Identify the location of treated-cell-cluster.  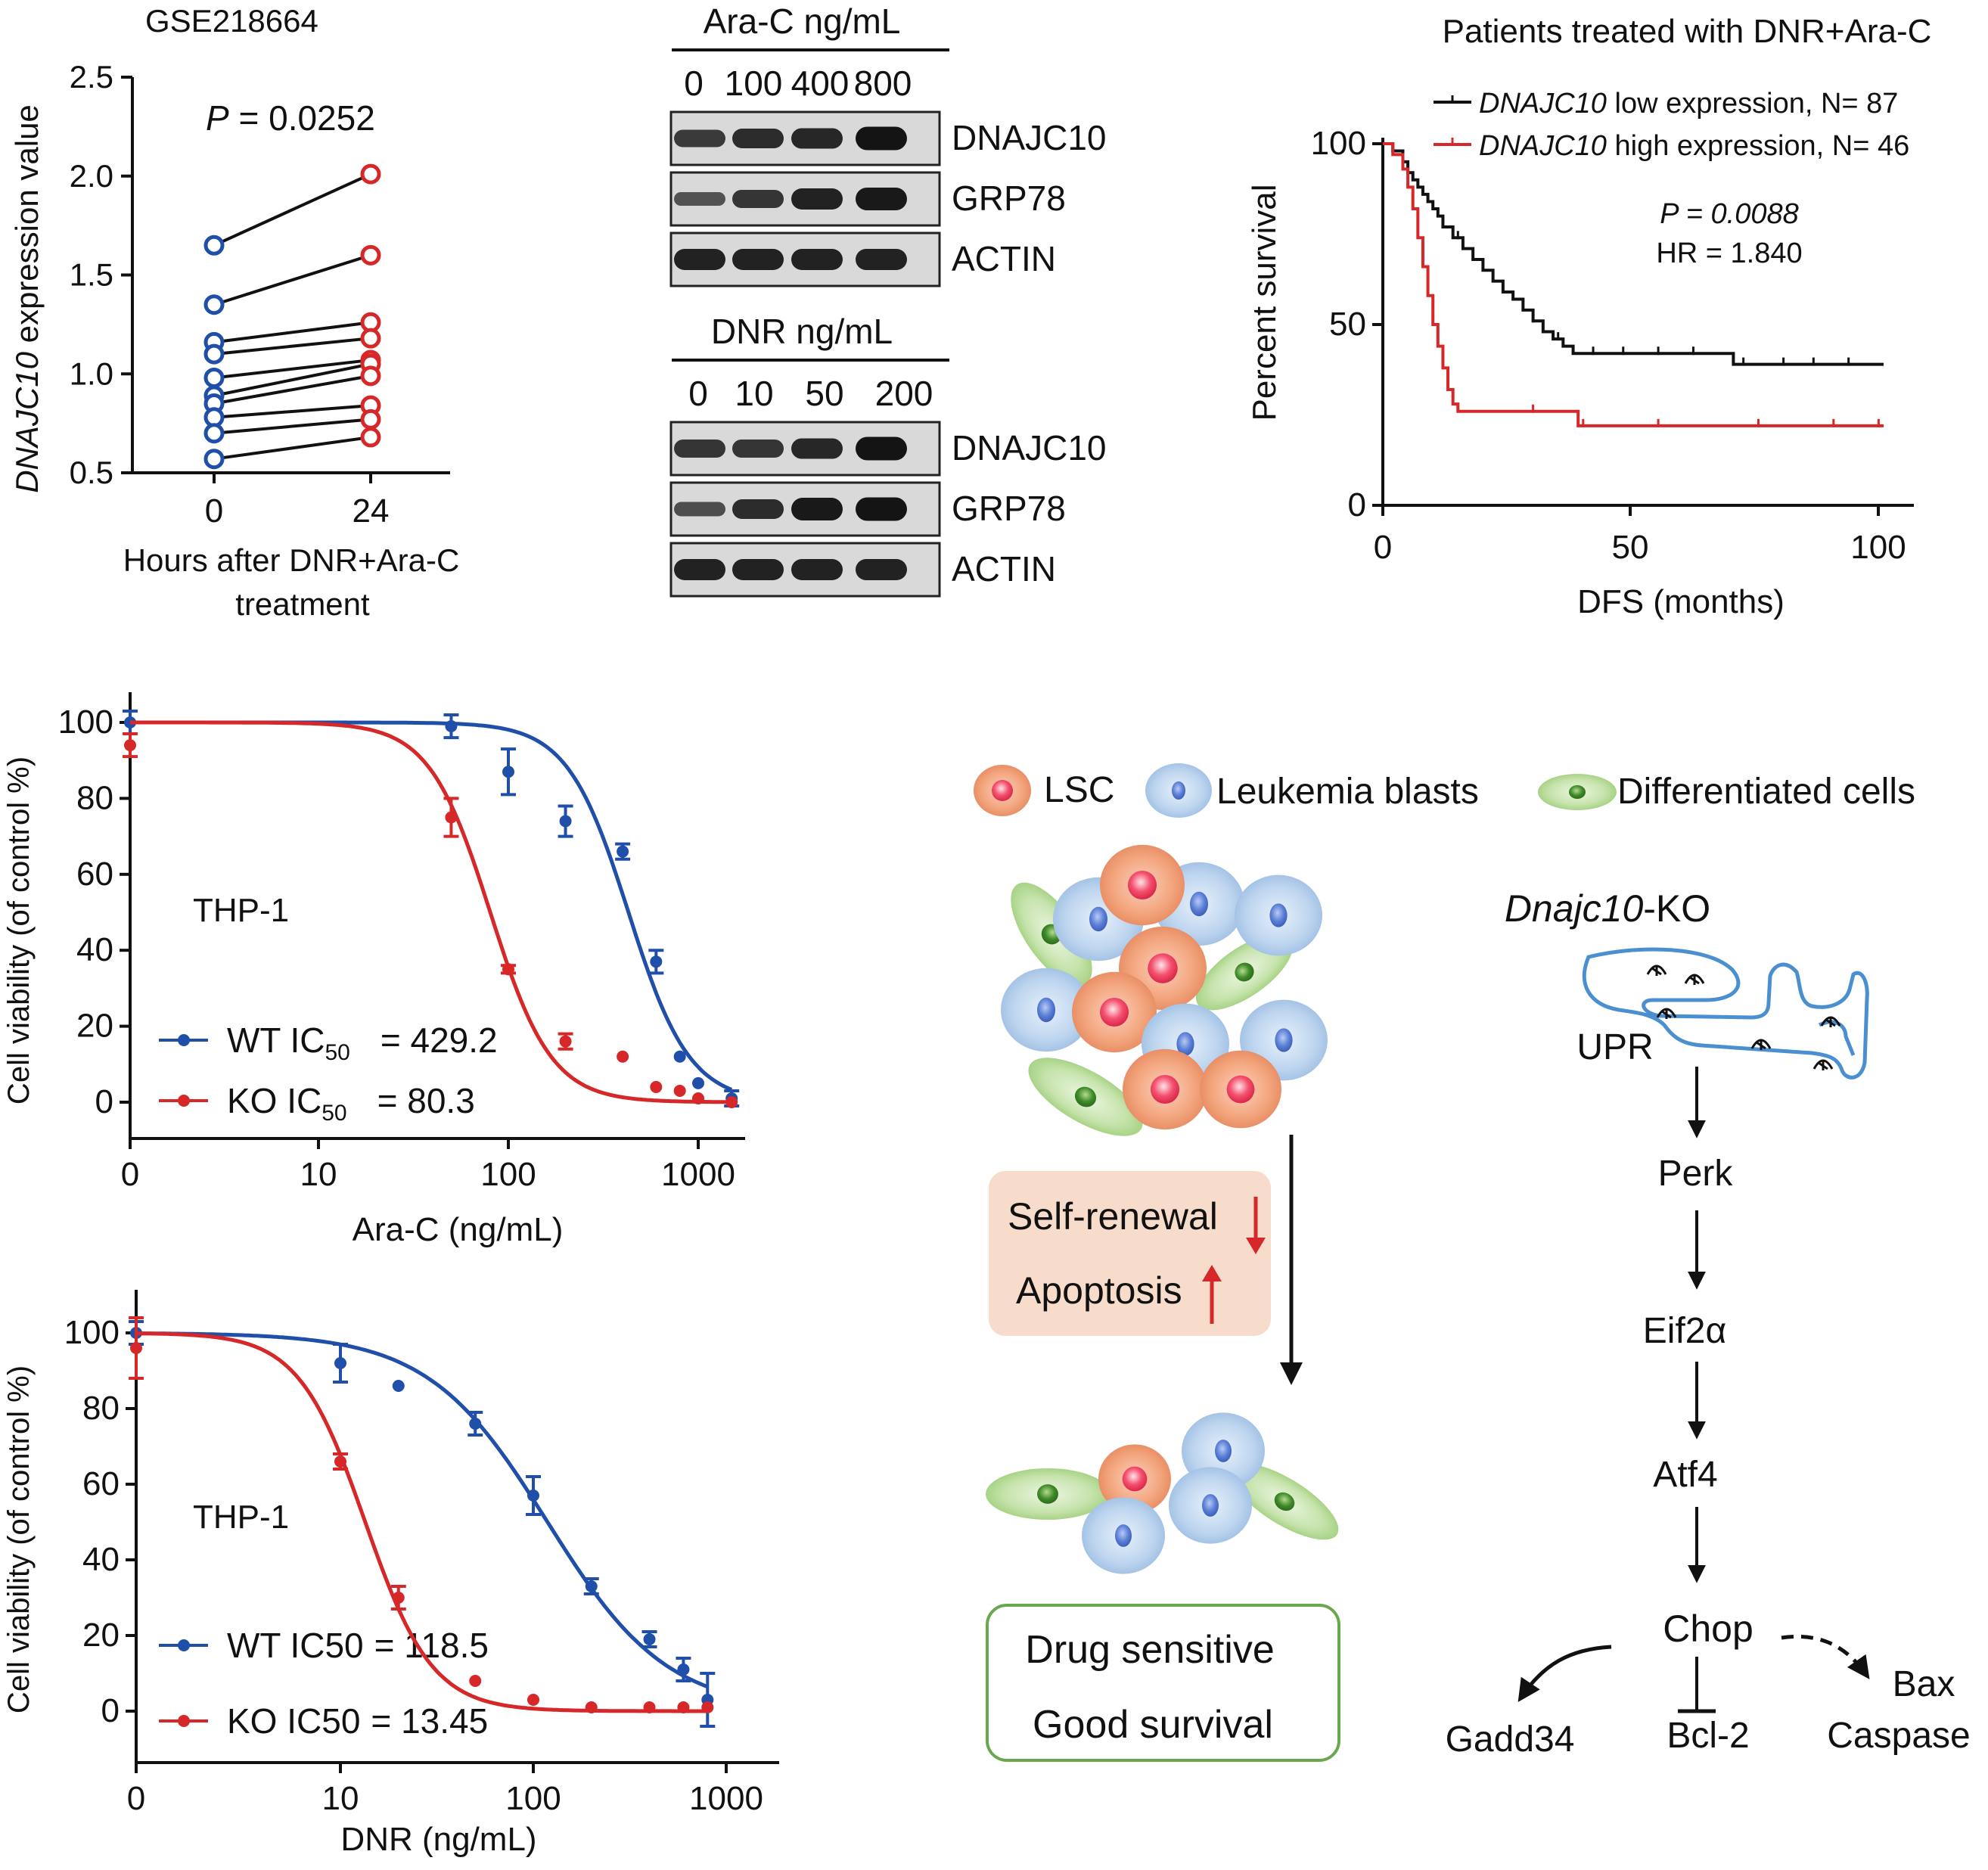
(1163, 1493).